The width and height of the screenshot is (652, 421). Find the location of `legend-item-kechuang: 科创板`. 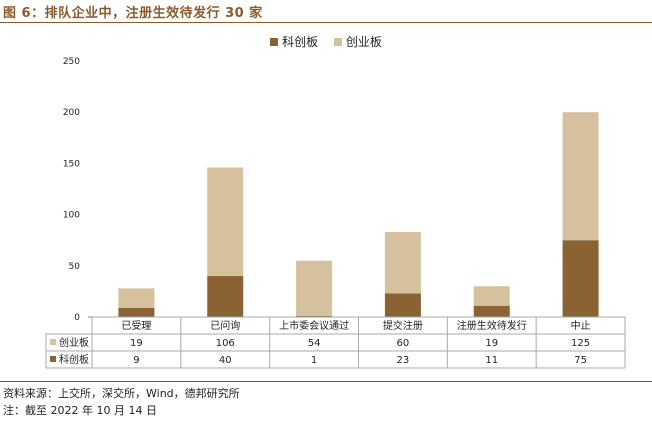

legend-item-kechuang: 科创板 is located at coordinates (294, 41).